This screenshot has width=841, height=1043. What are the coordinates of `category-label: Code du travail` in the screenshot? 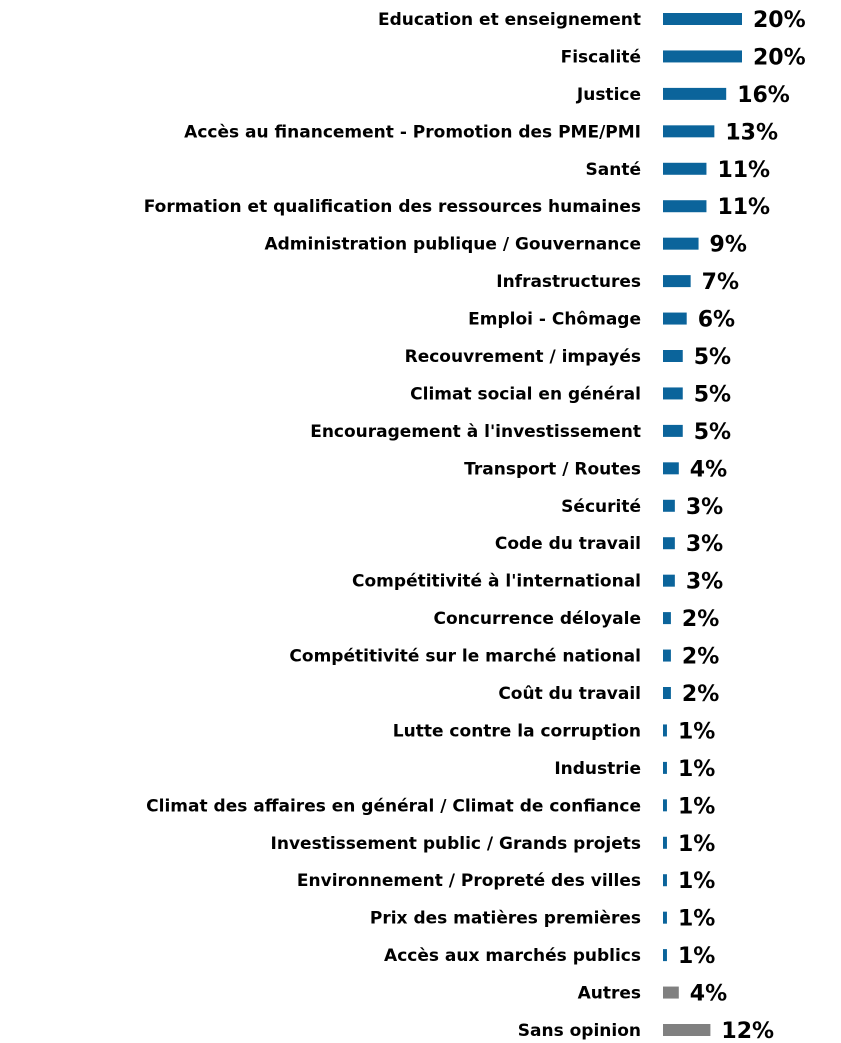 It's located at (568, 544).